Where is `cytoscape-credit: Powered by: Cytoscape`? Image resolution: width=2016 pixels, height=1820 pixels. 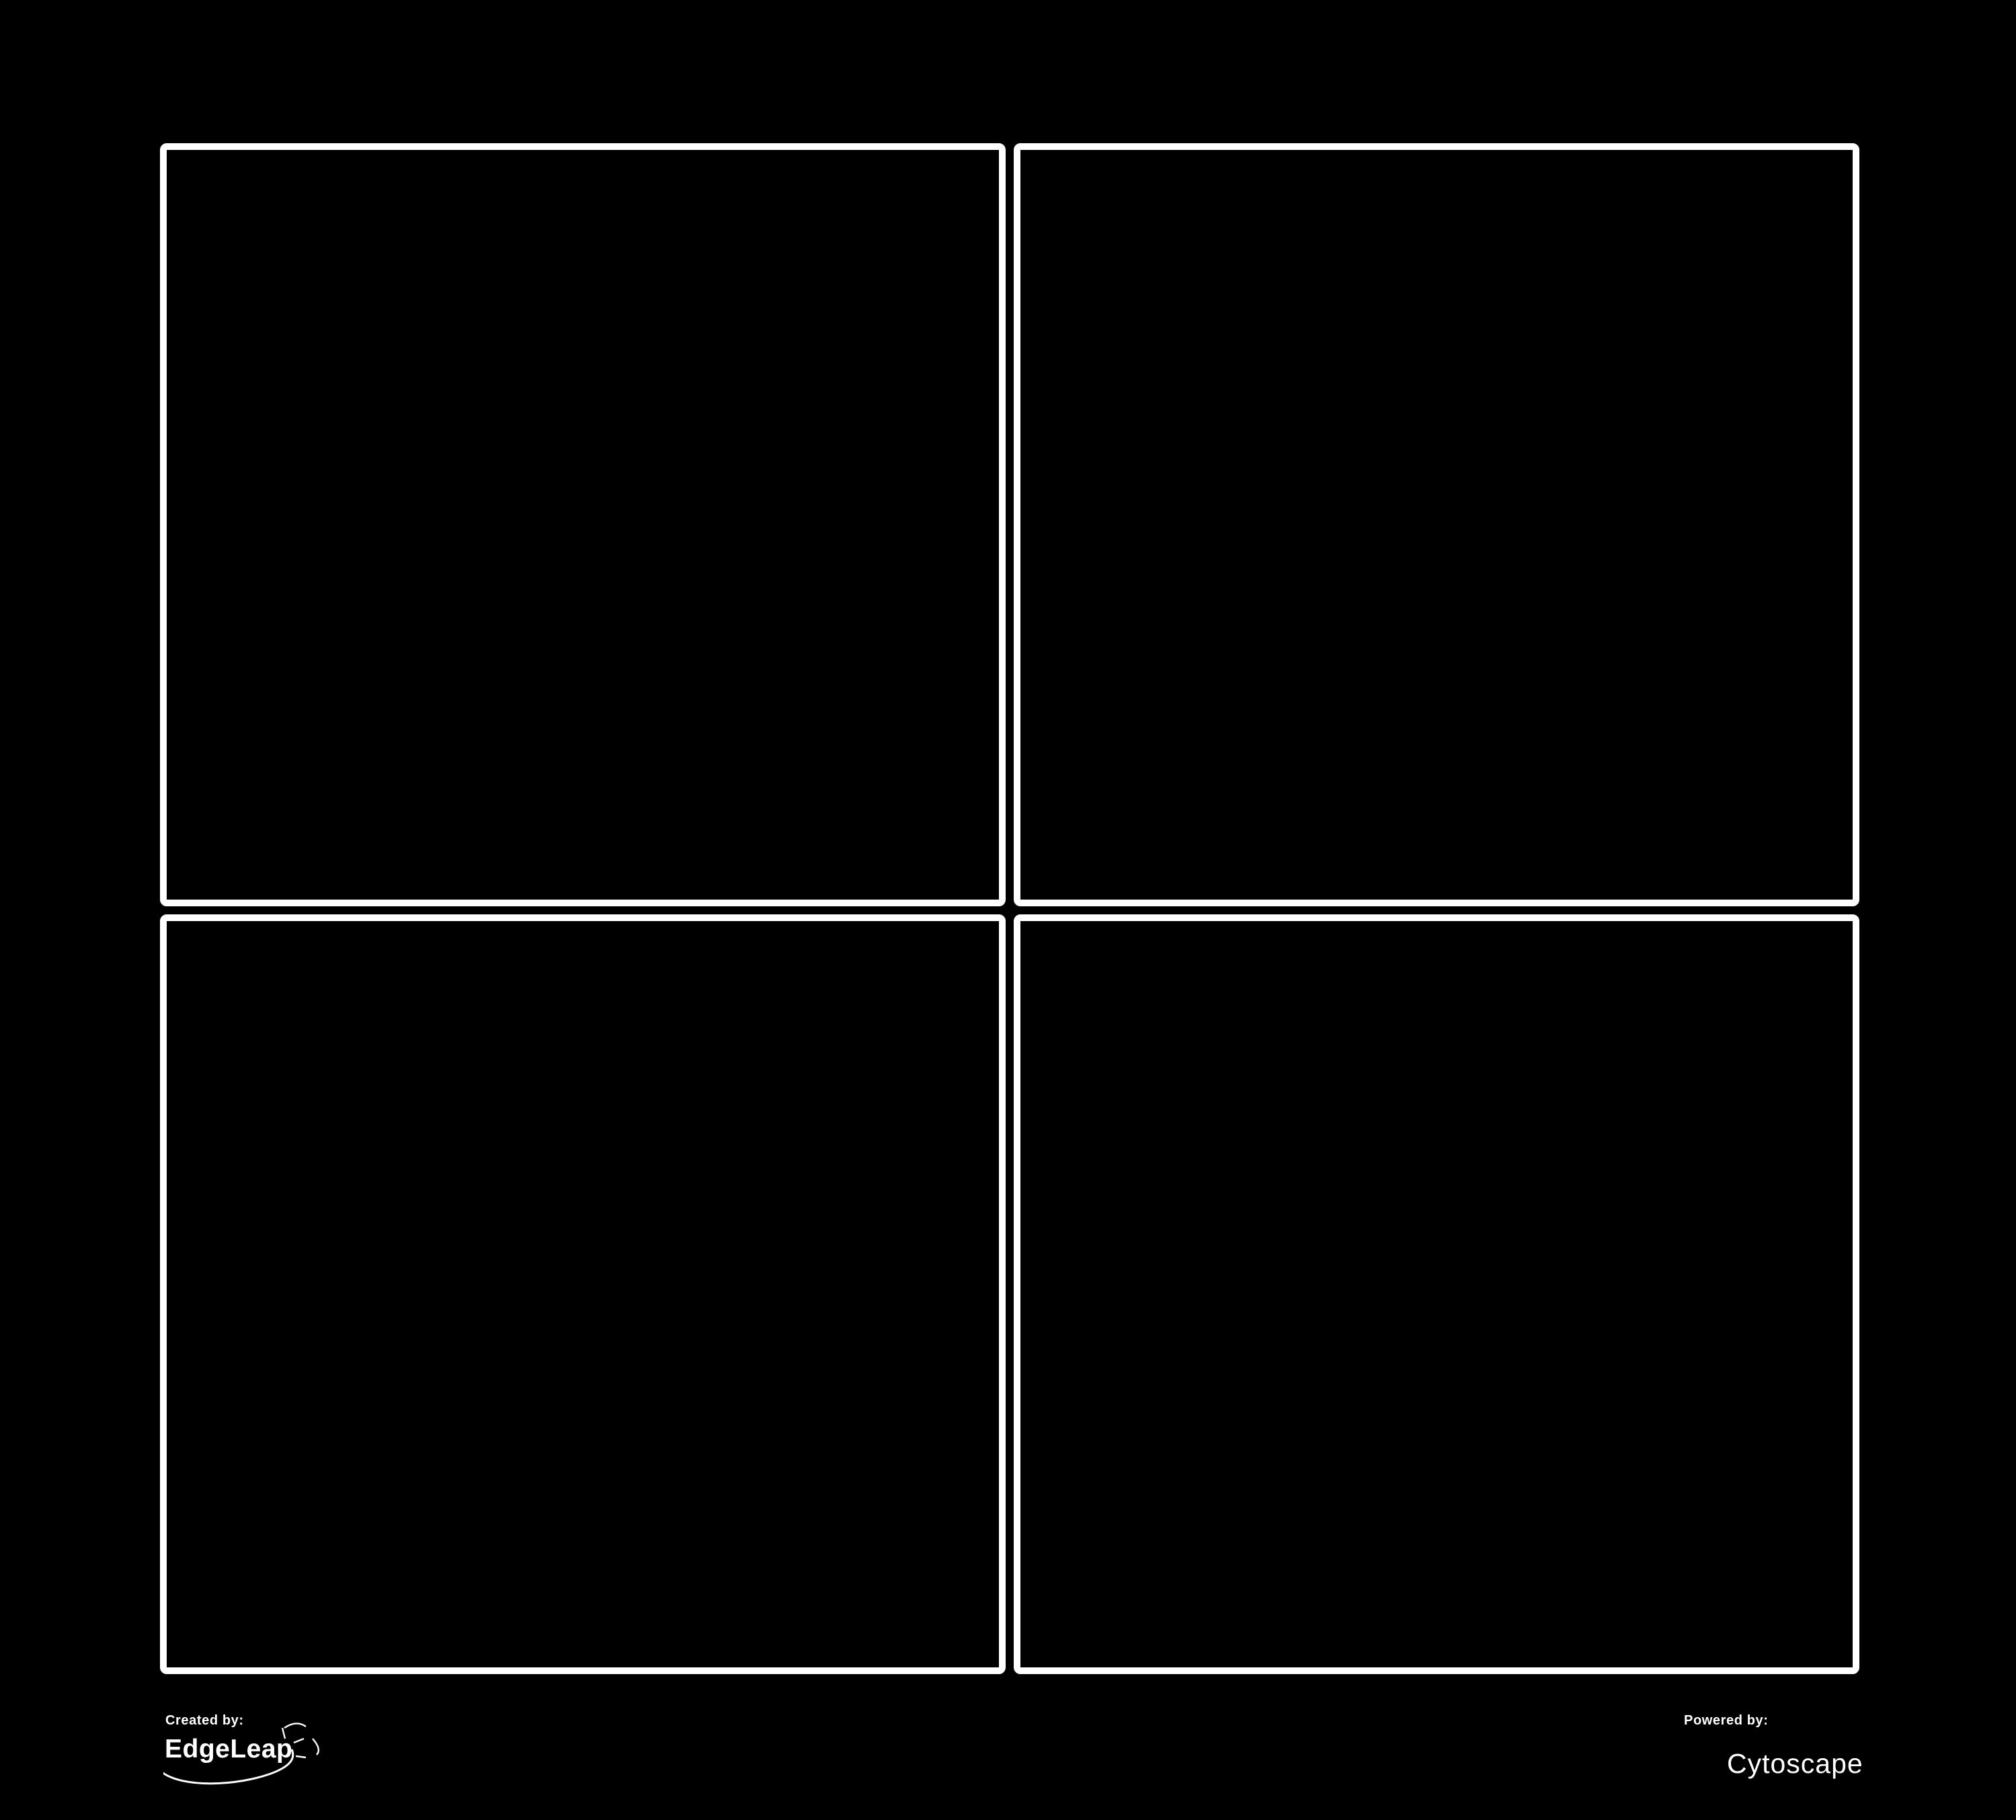
cytoscape-credit: Powered by: Cytoscape is located at coordinates (1791, 1757).